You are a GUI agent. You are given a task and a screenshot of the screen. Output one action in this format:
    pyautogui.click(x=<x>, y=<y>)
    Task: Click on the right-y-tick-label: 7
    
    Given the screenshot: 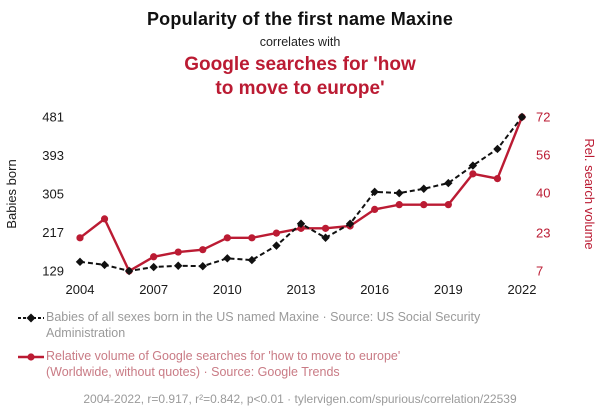 What is the action you would take?
    pyautogui.click(x=539, y=270)
    